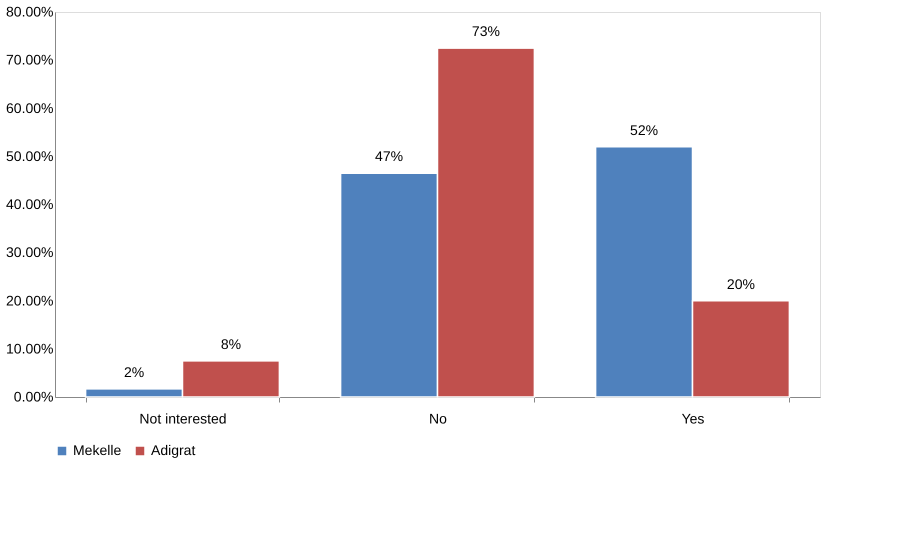 This screenshot has width=912, height=552. I want to click on y-tick-label: 80.00%, so click(30, 12).